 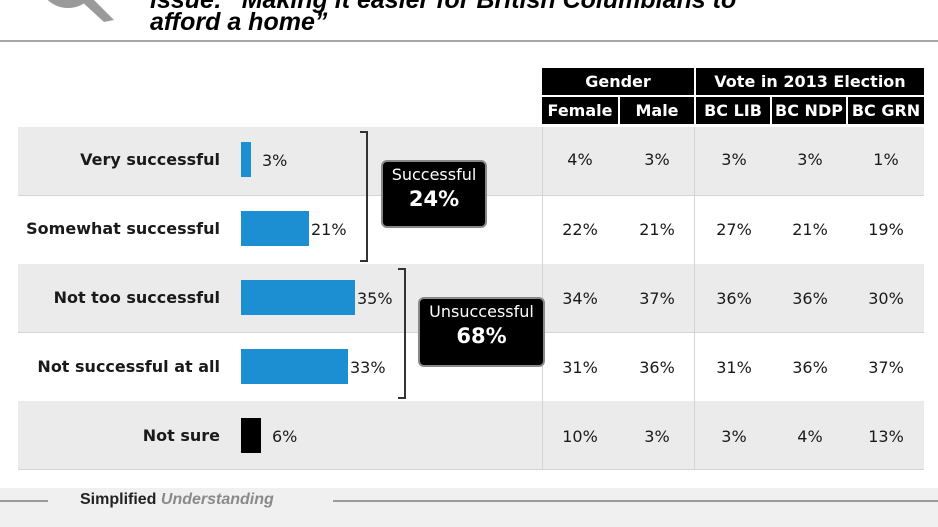 What do you see at coordinates (580, 229) in the screenshot?
I see `table-cell: 22%` at bounding box center [580, 229].